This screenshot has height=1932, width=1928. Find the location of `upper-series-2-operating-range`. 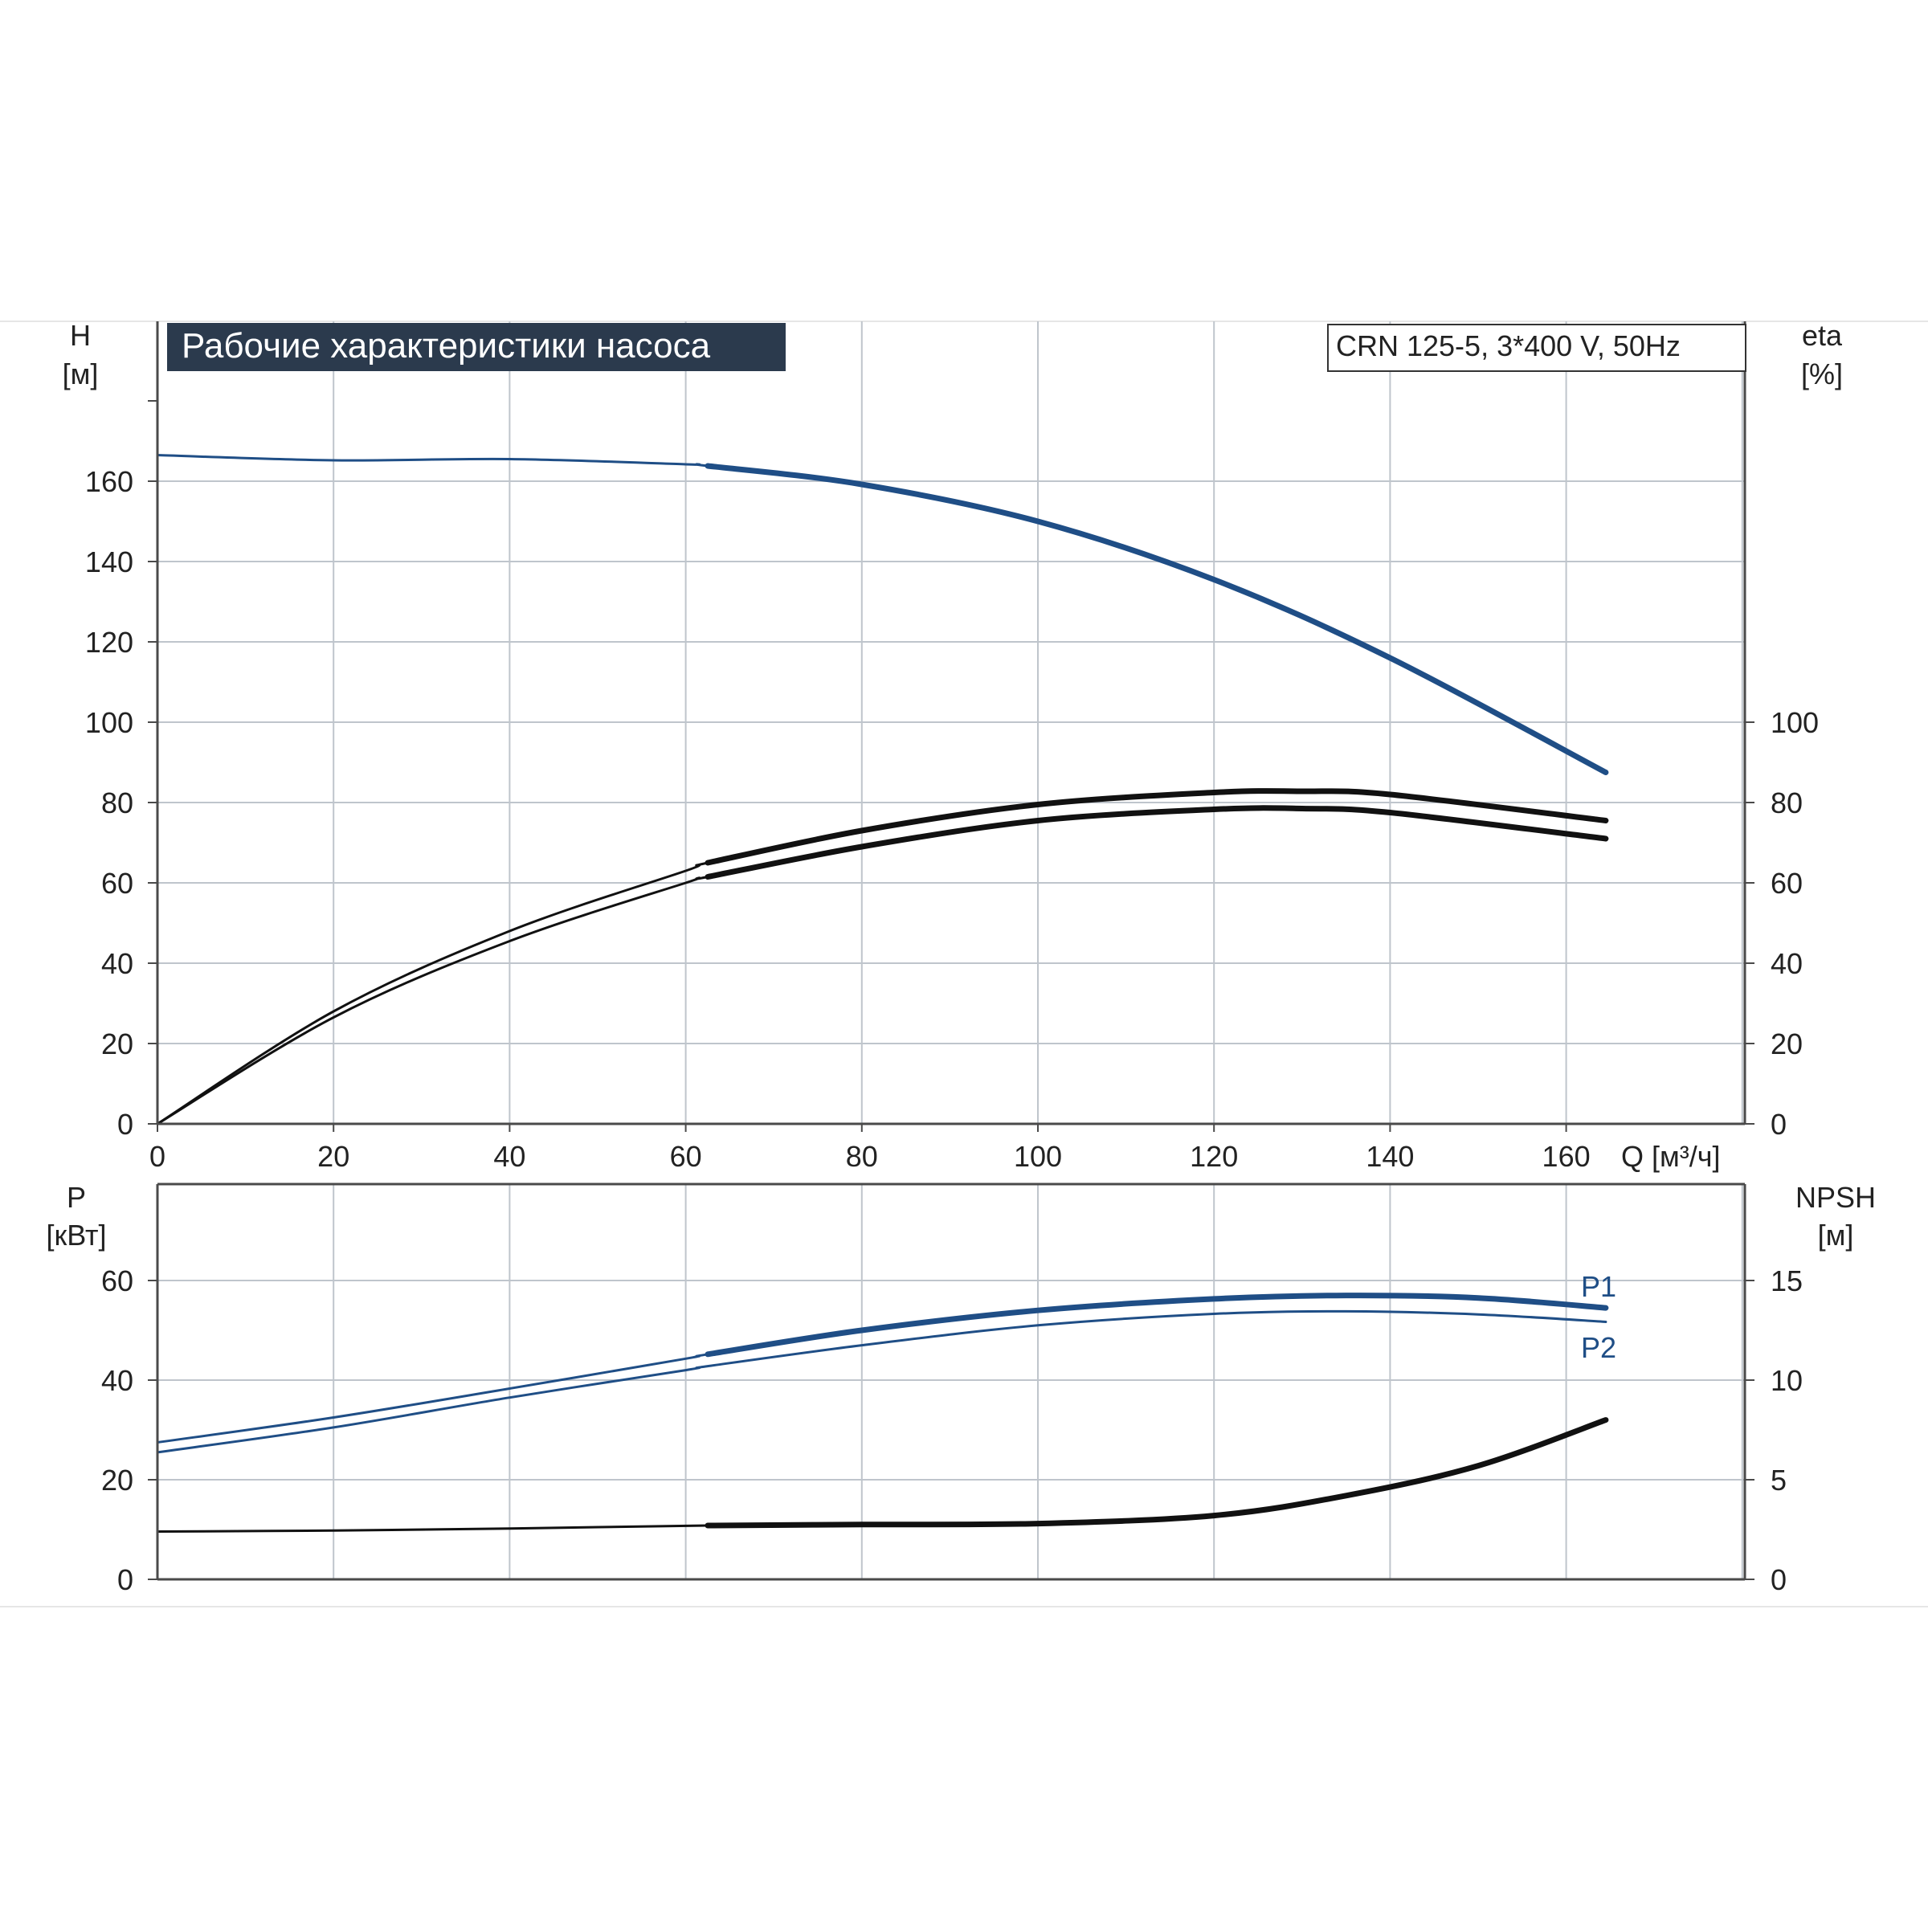

upper-series-2-operating-range is located at coordinates (1157, 842).